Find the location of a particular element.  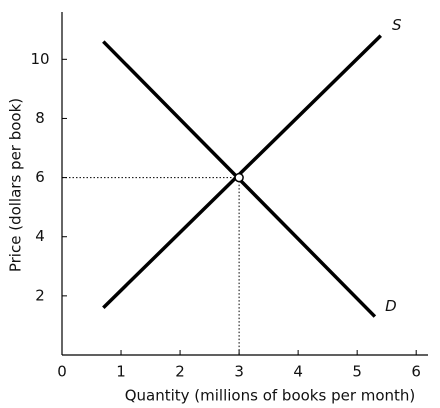

y-axis-label: Price (dollars per book) is located at coordinates (16, 185).